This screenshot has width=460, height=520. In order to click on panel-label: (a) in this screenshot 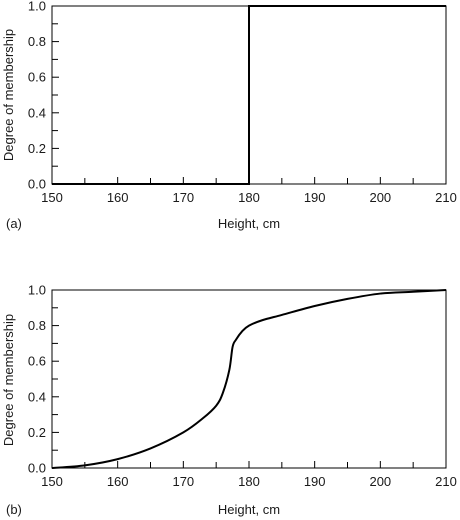, I will do `click(14, 223)`.